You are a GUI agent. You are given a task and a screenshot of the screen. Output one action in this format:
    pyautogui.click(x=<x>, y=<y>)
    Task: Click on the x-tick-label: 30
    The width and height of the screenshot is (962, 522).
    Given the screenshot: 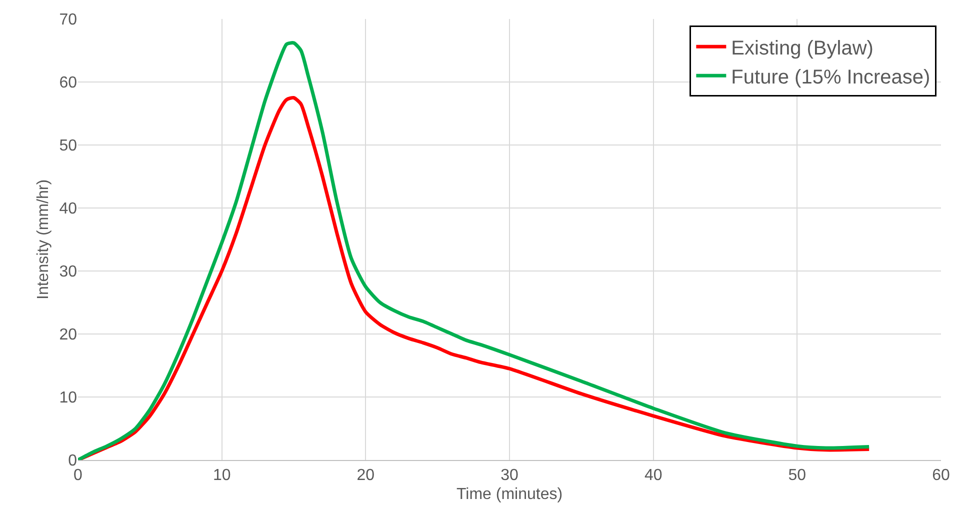 What is the action you would take?
    pyautogui.click(x=509, y=475)
    